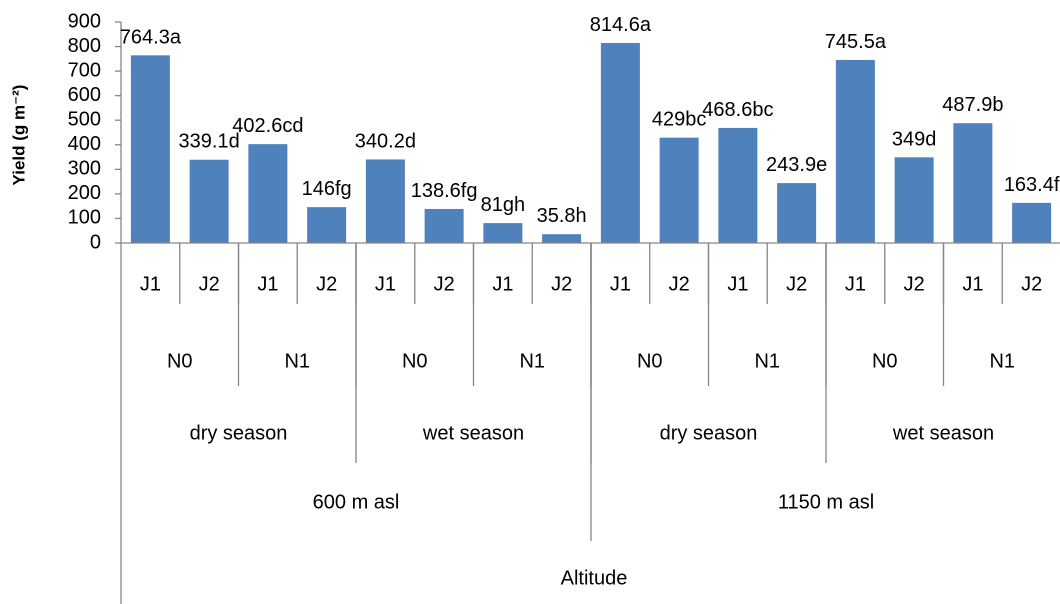 The image size is (1060, 604). Describe the element at coordinates (679, 120) in the screenshot. I see `bar-value-label: 429bc` at that location.